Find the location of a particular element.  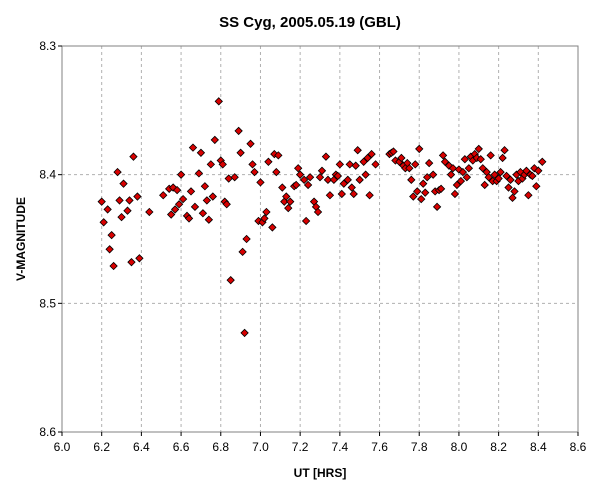

x-tick-label: 8.2 is located at coordinates (498, 447).